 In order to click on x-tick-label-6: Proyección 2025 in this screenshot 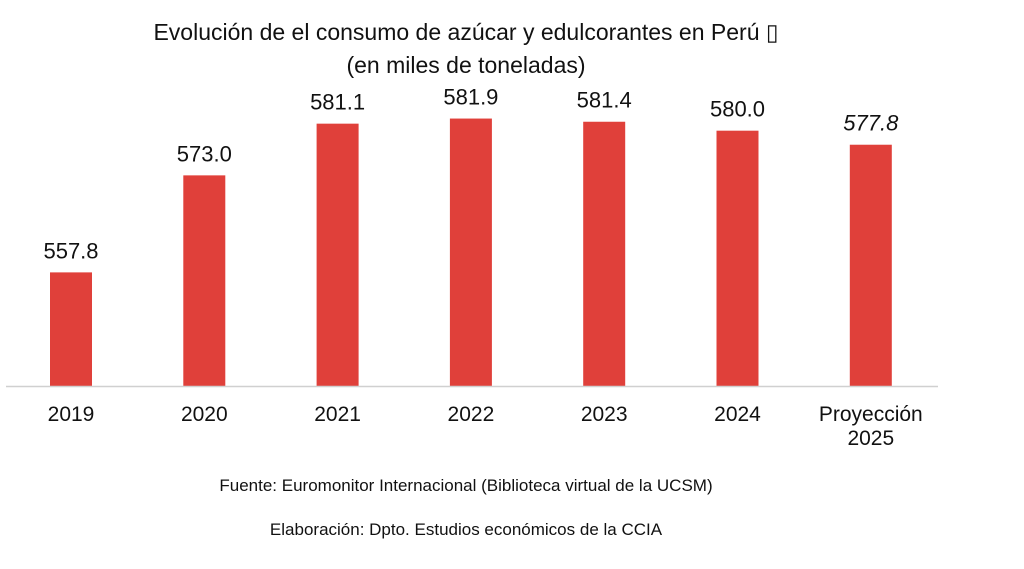, I will do `click(871, 426)`.